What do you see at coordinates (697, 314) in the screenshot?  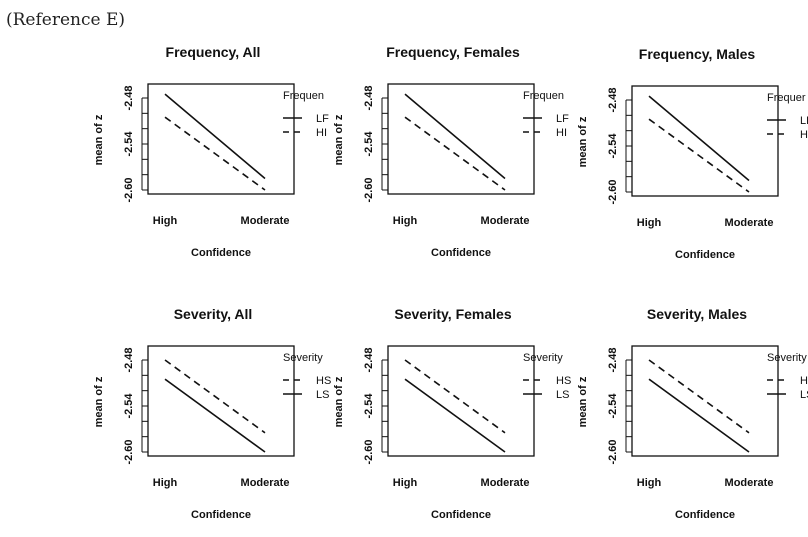 I see `chart-title: Severity, Males` at bounding box center [697, 314].